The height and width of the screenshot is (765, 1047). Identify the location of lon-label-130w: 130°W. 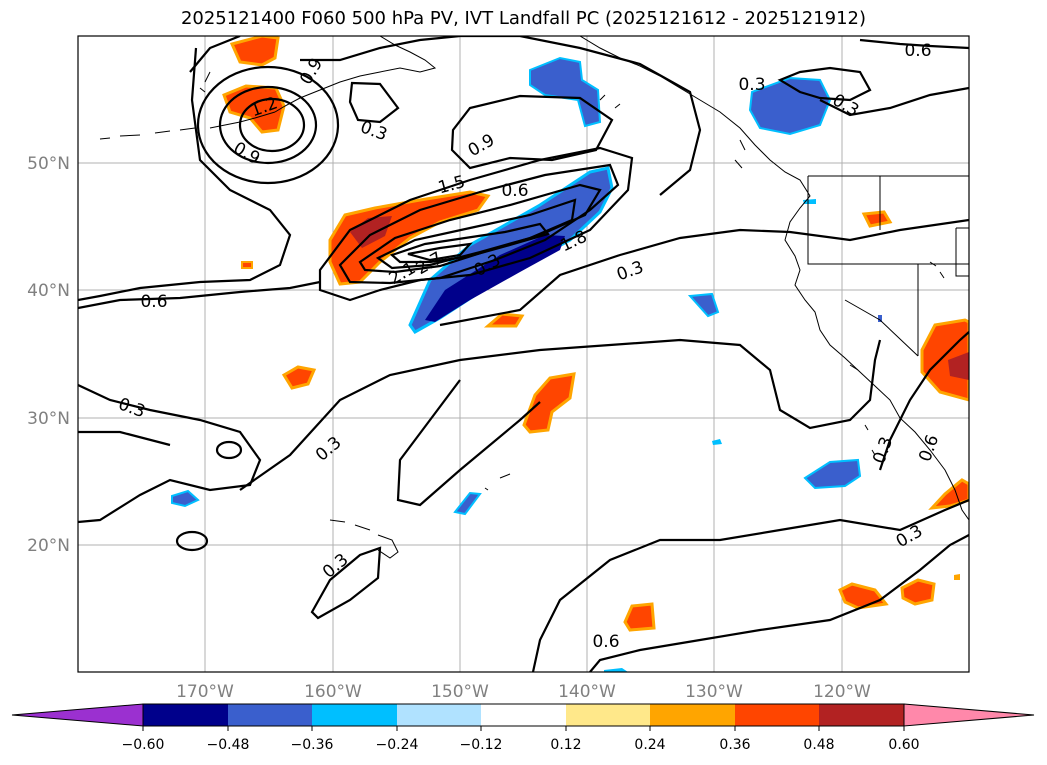
(714, 692).